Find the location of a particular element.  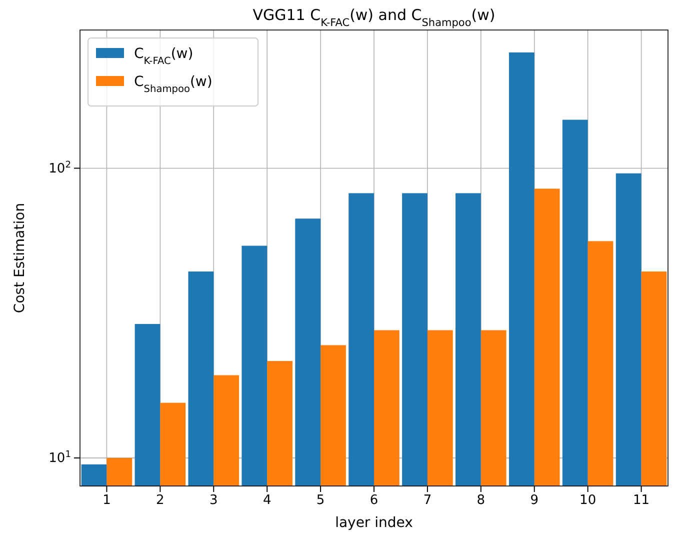

legend-label: C$_{K-FAC}$(w) is located at coordinates (164, 56).